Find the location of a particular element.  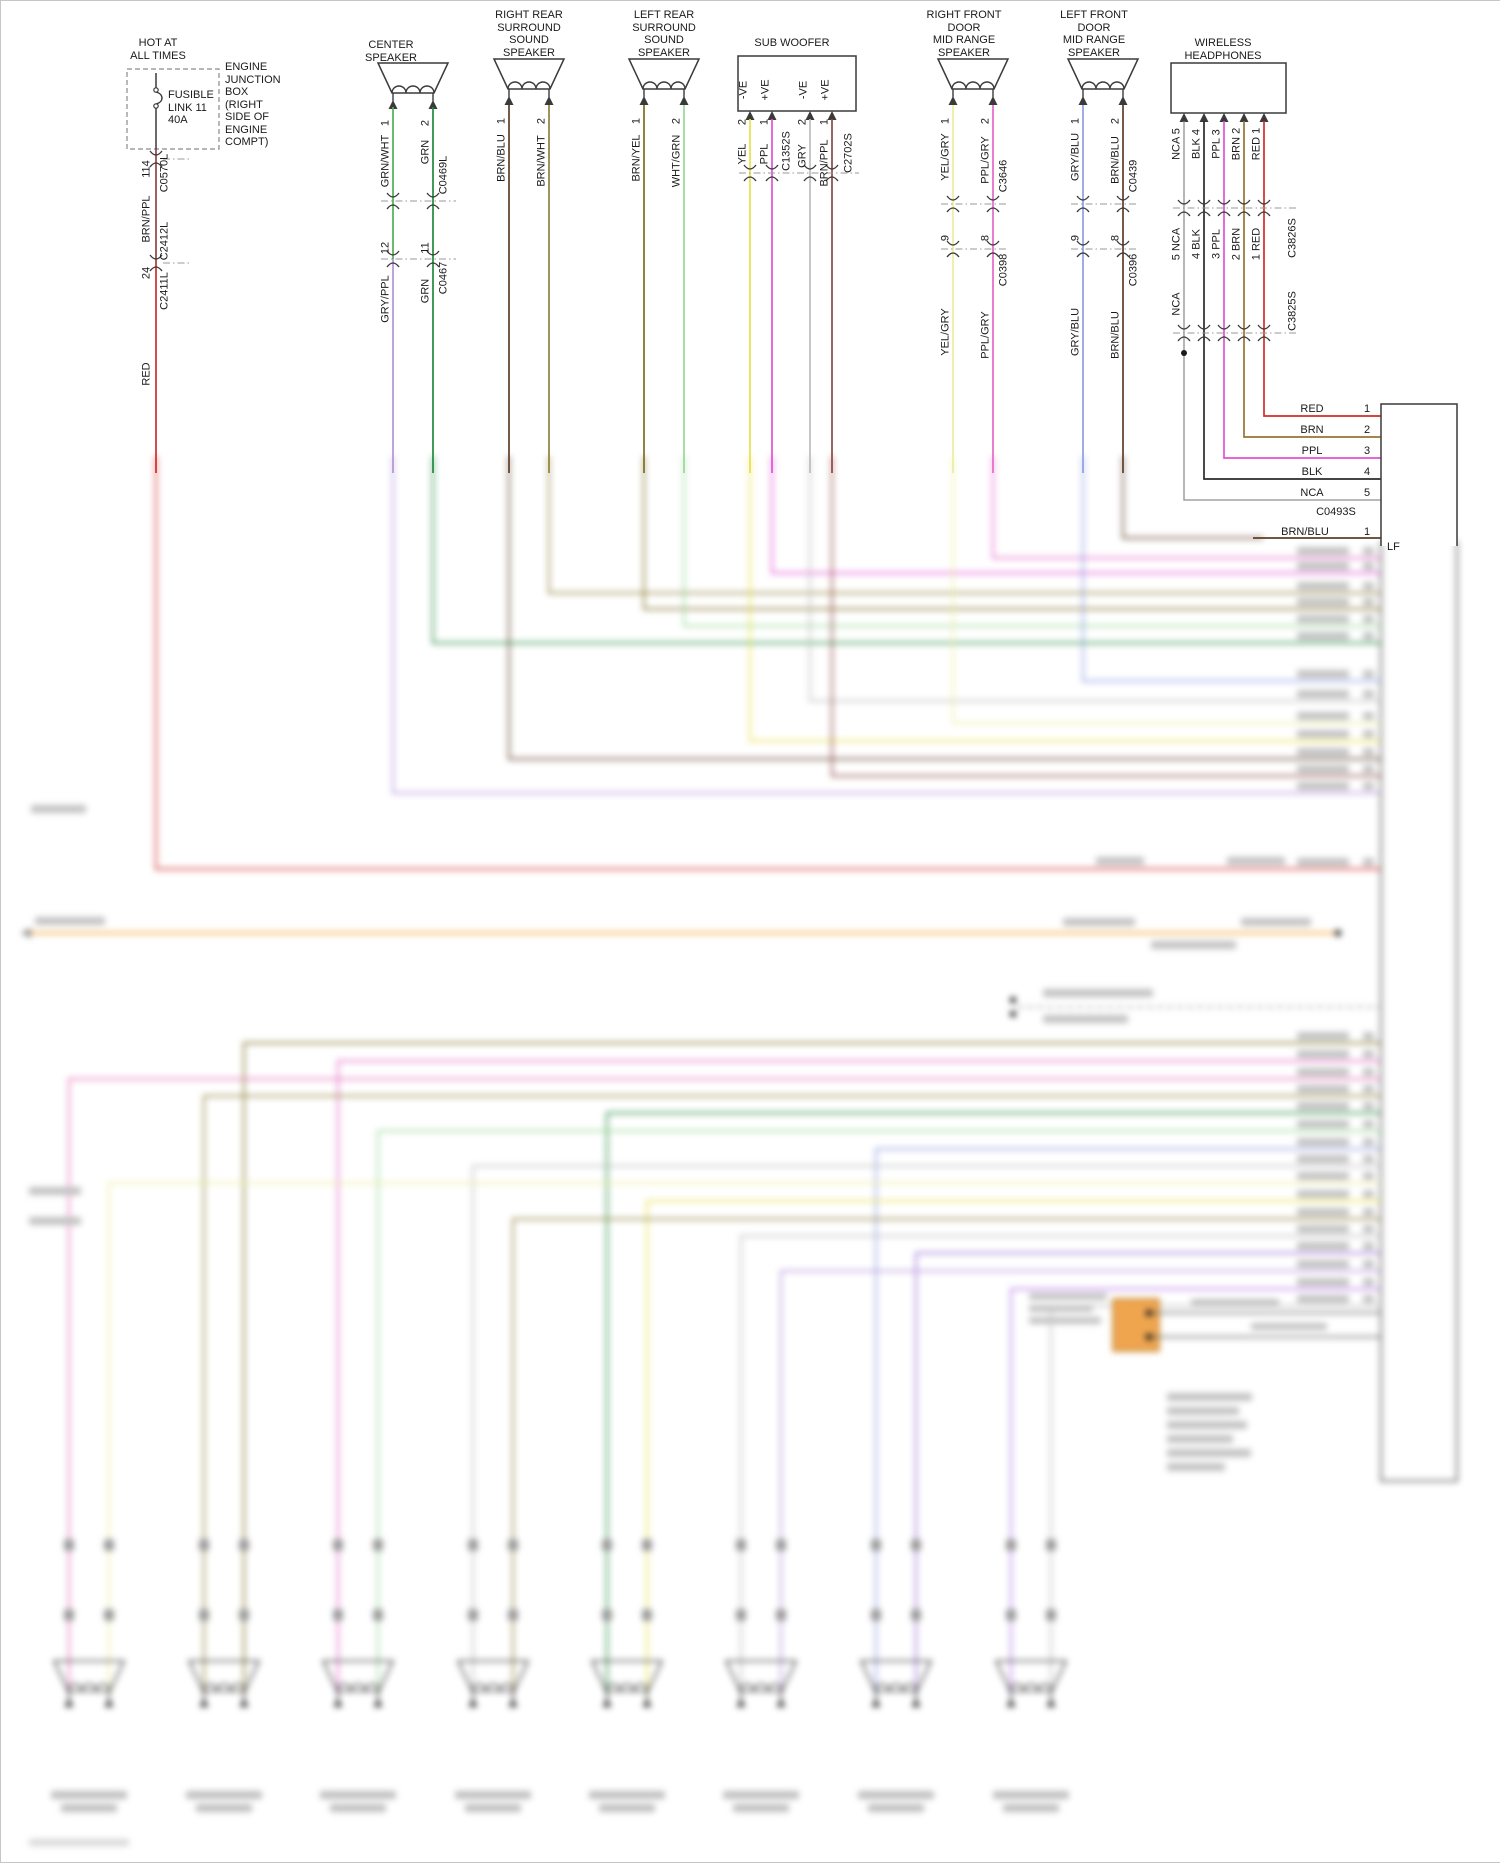

title-wireless-headphones: WIRELESS HEADPHONES is located at coordinates (1223, 49).